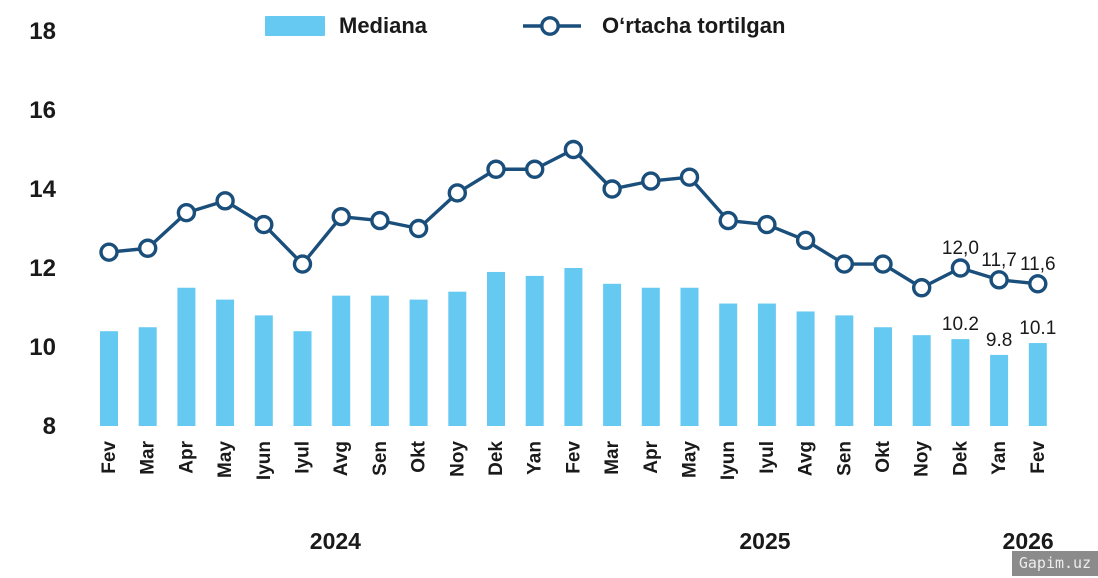 Image resolution: width=1098 pixels, height=578 pixels. What do you see at coordinates (335, 541) in the screenshot?
I see `year-label: 2024` at bounding box center [335, 541].